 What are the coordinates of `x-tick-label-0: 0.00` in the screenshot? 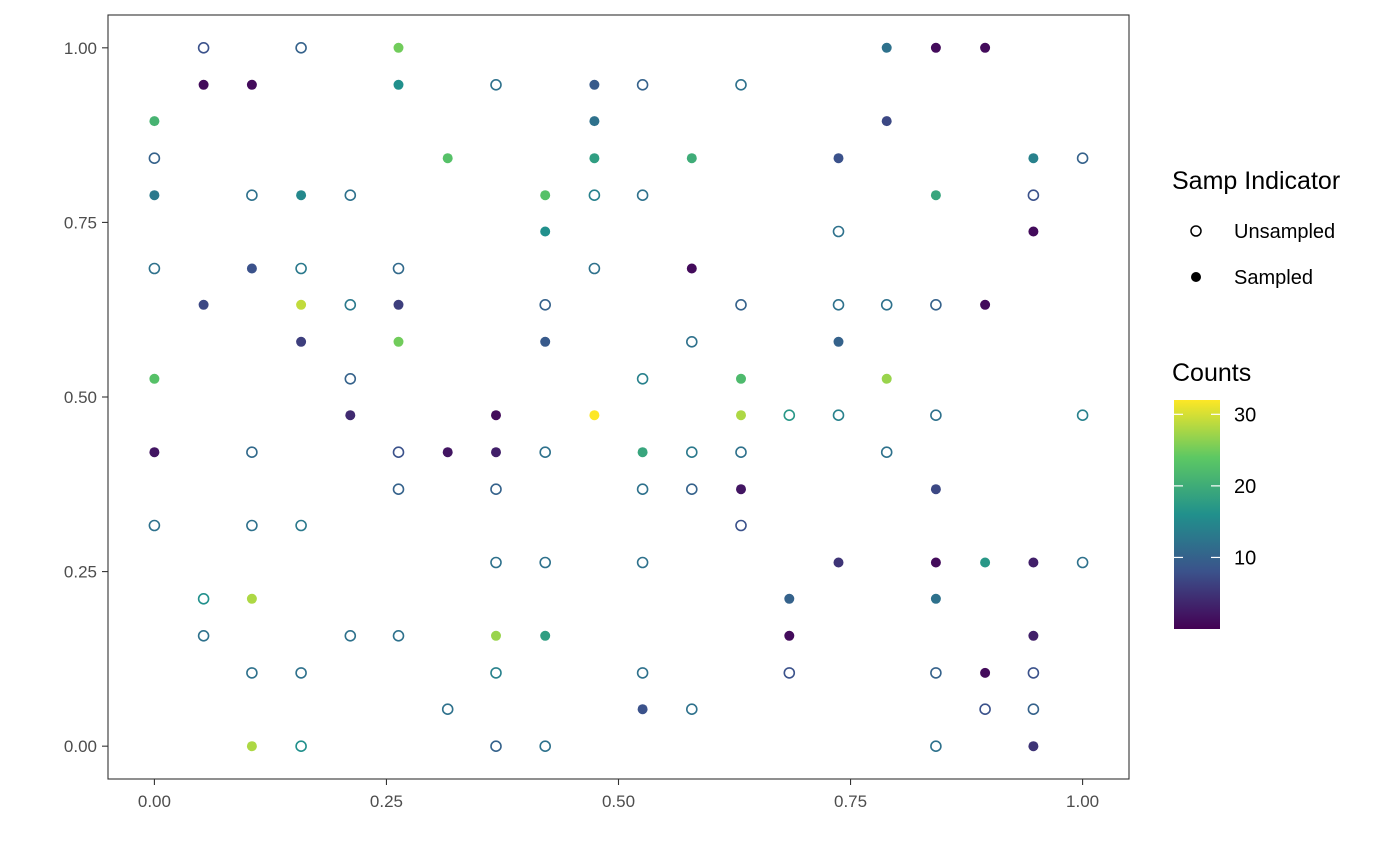 It's located at (154, 801).